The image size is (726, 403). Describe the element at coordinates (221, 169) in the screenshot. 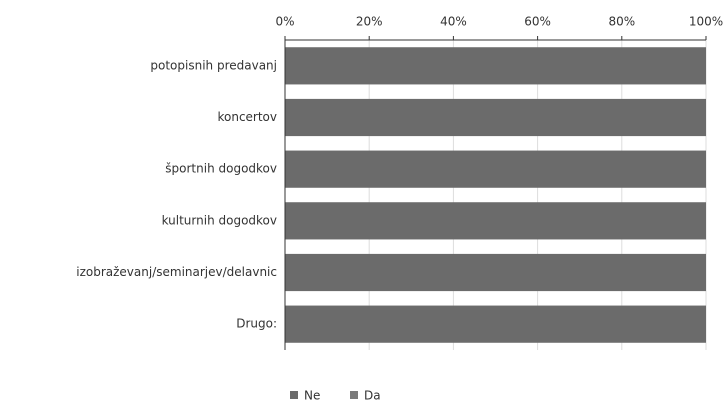

I see `y-tick-label: športnih dogodkov` at that location.